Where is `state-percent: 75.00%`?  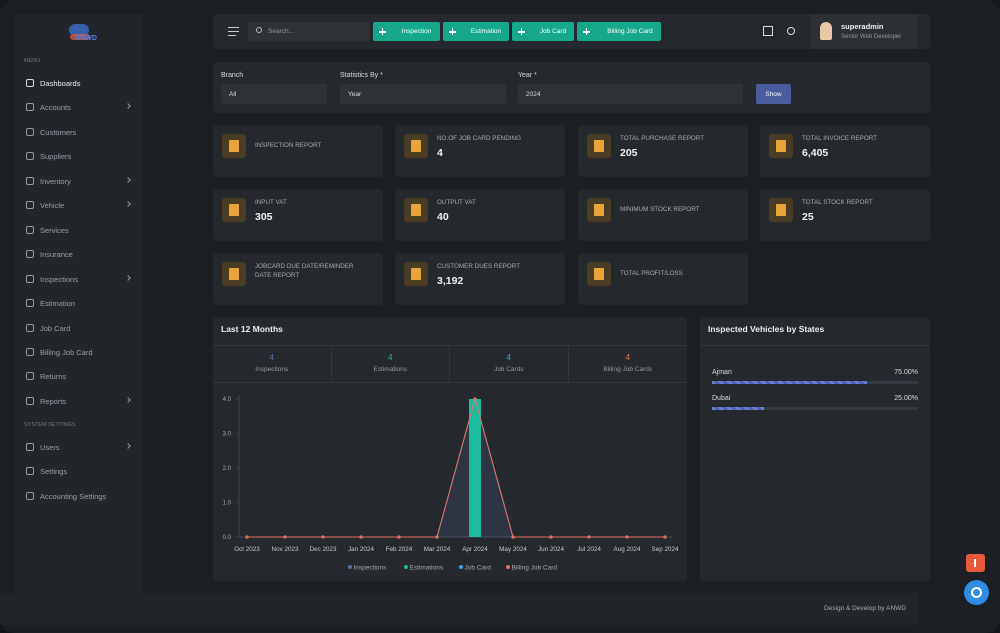
state-percent: 75.00% is located at coordinates (906, 372).